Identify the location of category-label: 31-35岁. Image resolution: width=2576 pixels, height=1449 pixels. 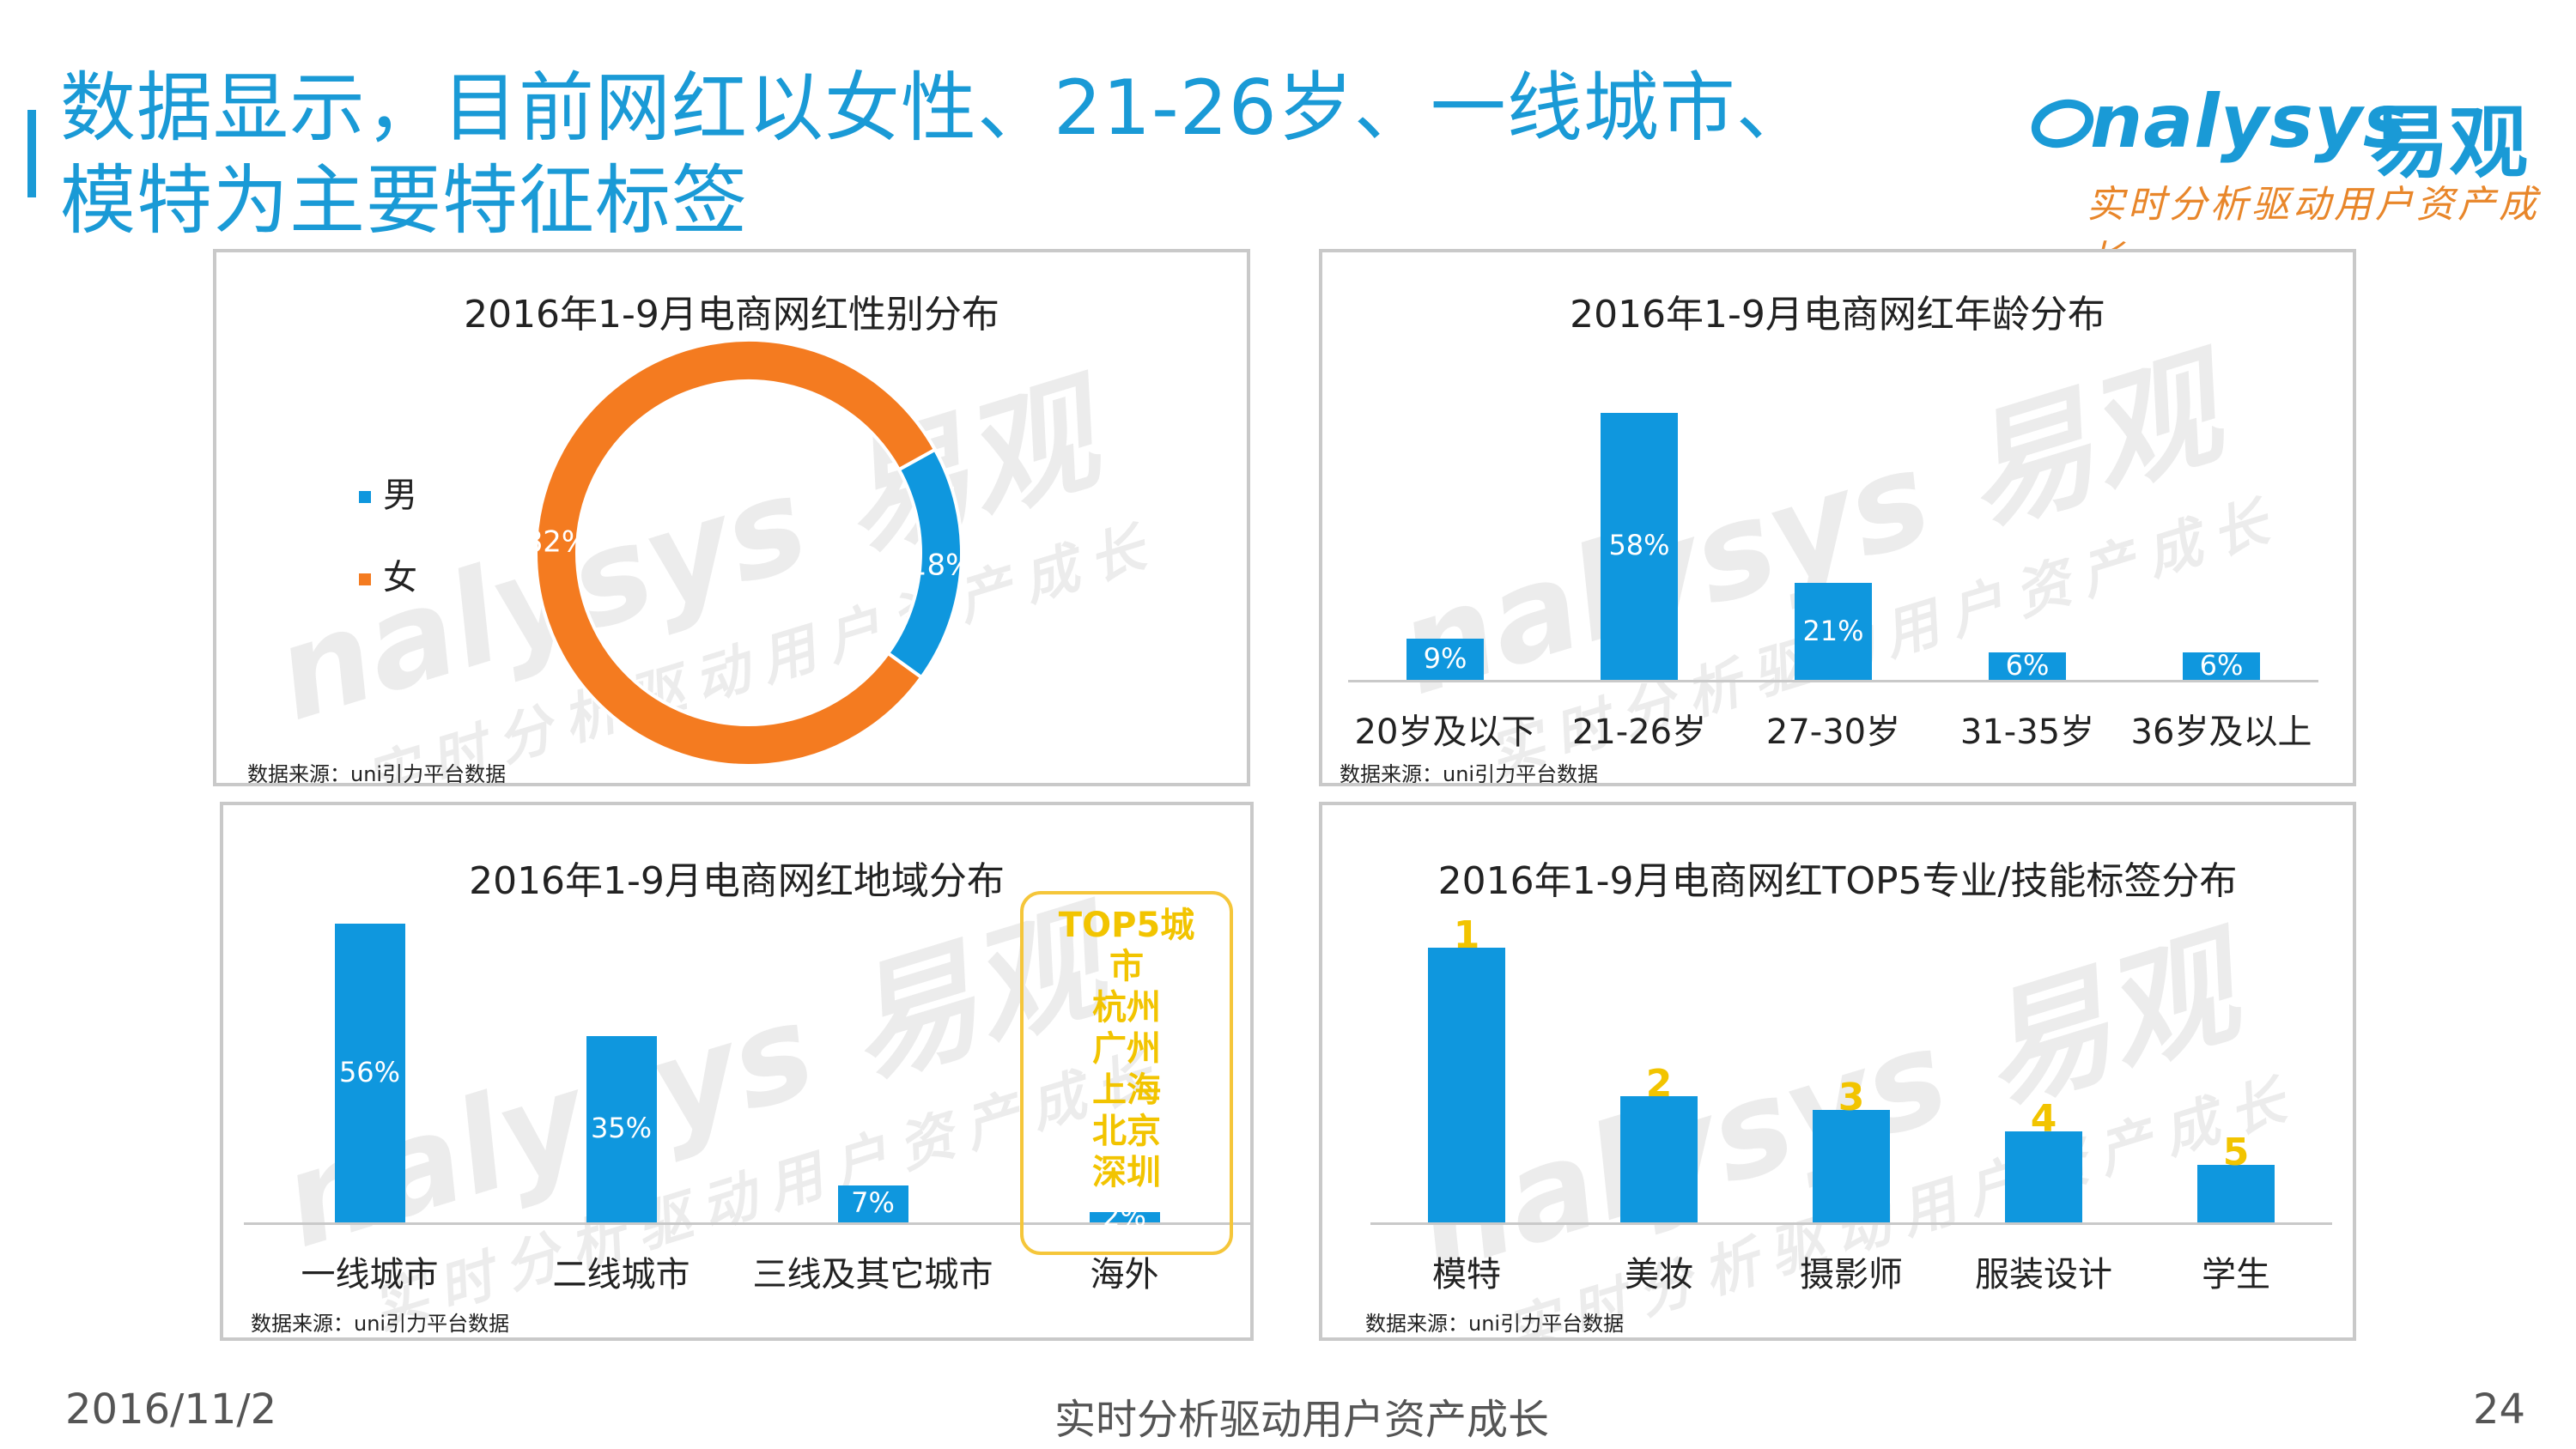
(2027, 732).